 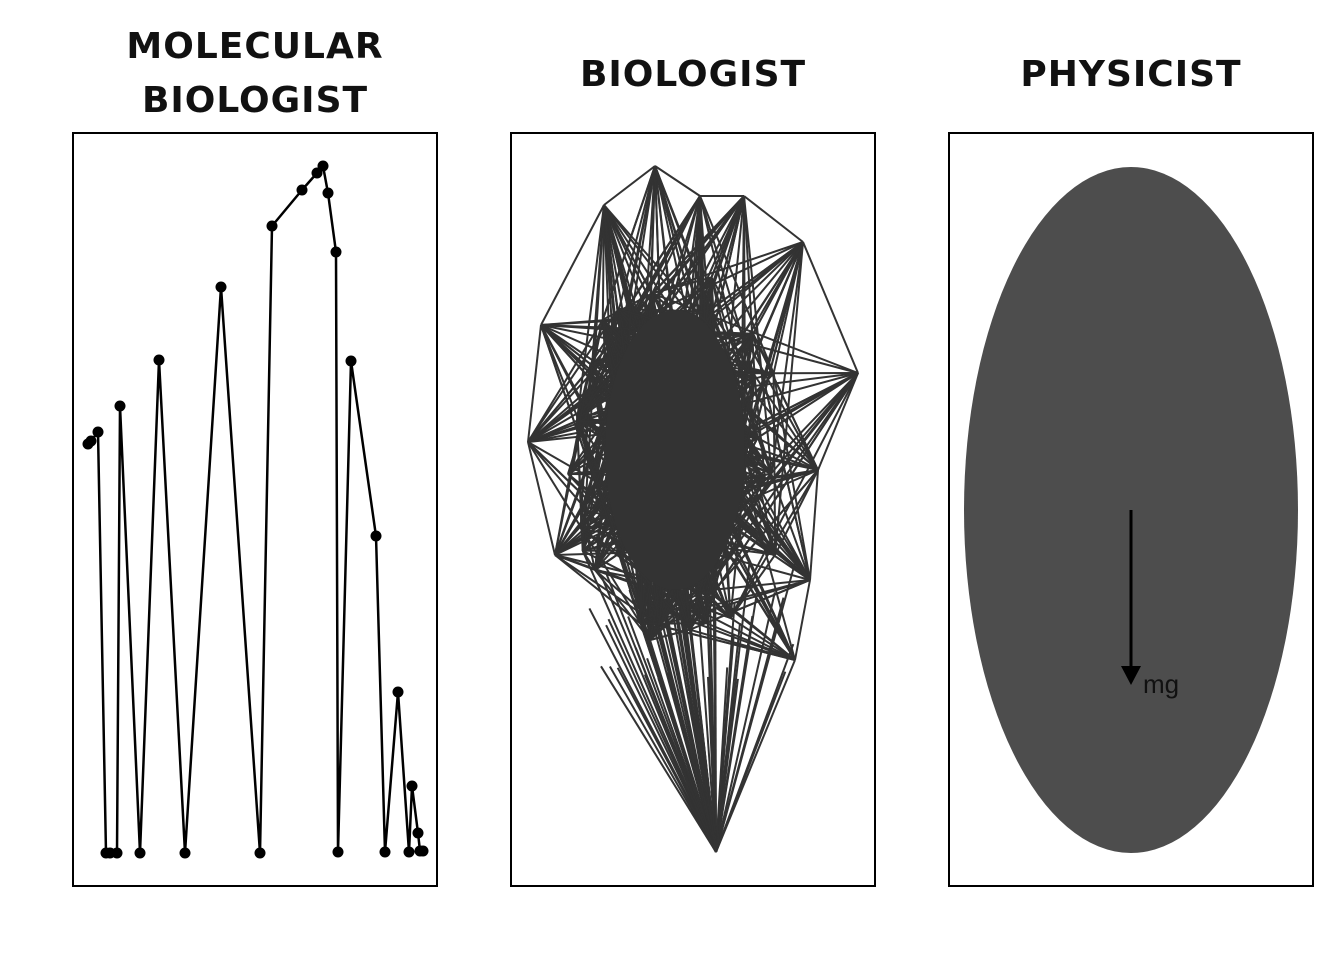 I want to click on panel-title-line-2: BIOLOGIST, so click(x=255, y=100).